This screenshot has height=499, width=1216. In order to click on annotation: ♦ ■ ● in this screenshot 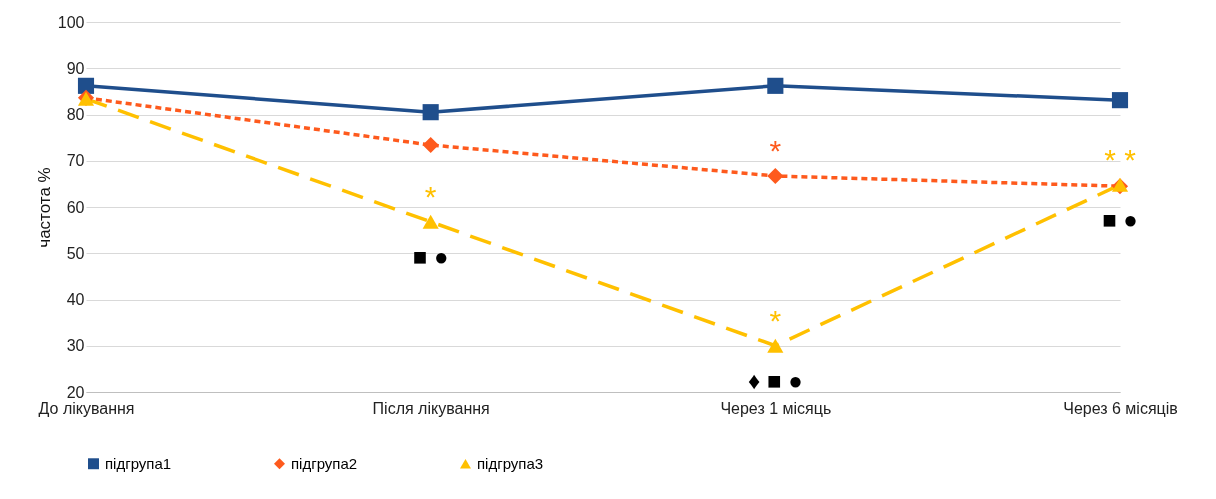, I will do `click(775, 380)`.